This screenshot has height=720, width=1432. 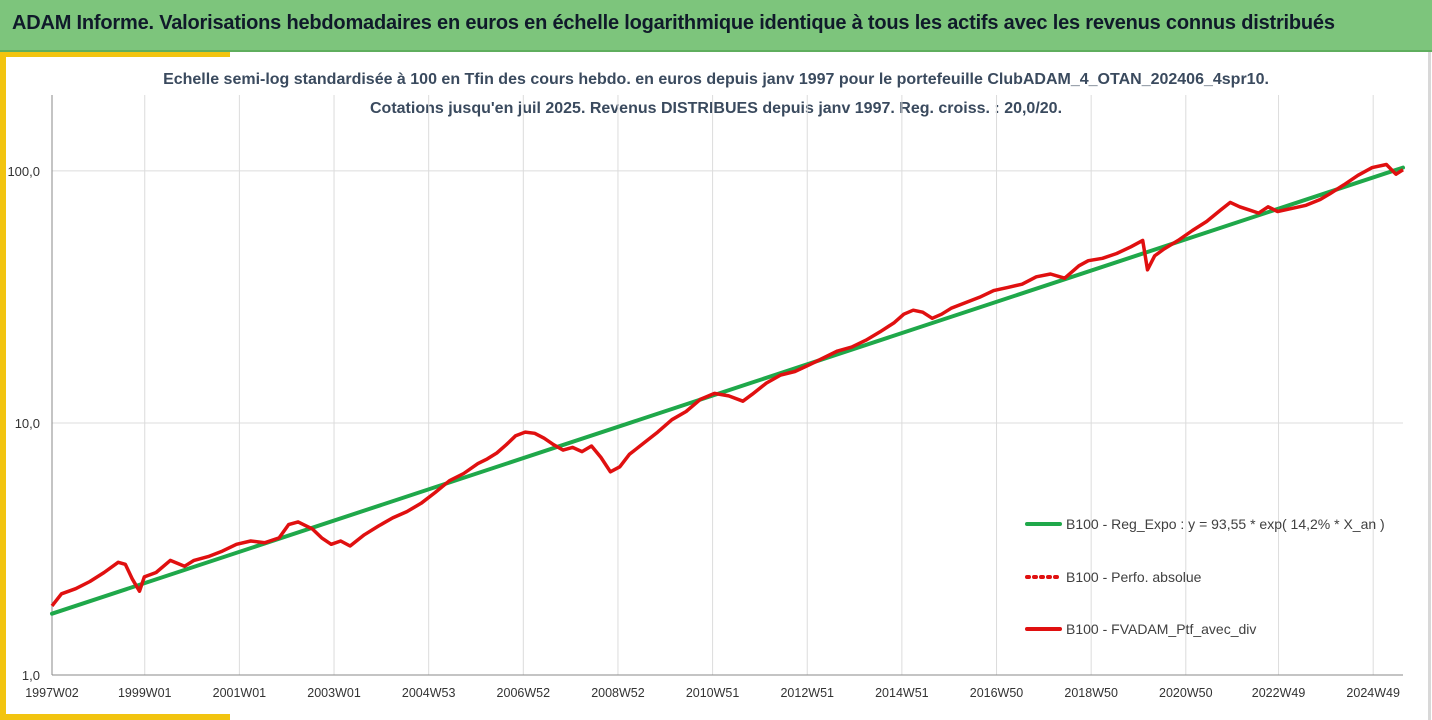 What do you see at coordinates (524, 693) in the screenshot?
I see `x-tick-label: 2006W52` at bounding box center [524, 693].